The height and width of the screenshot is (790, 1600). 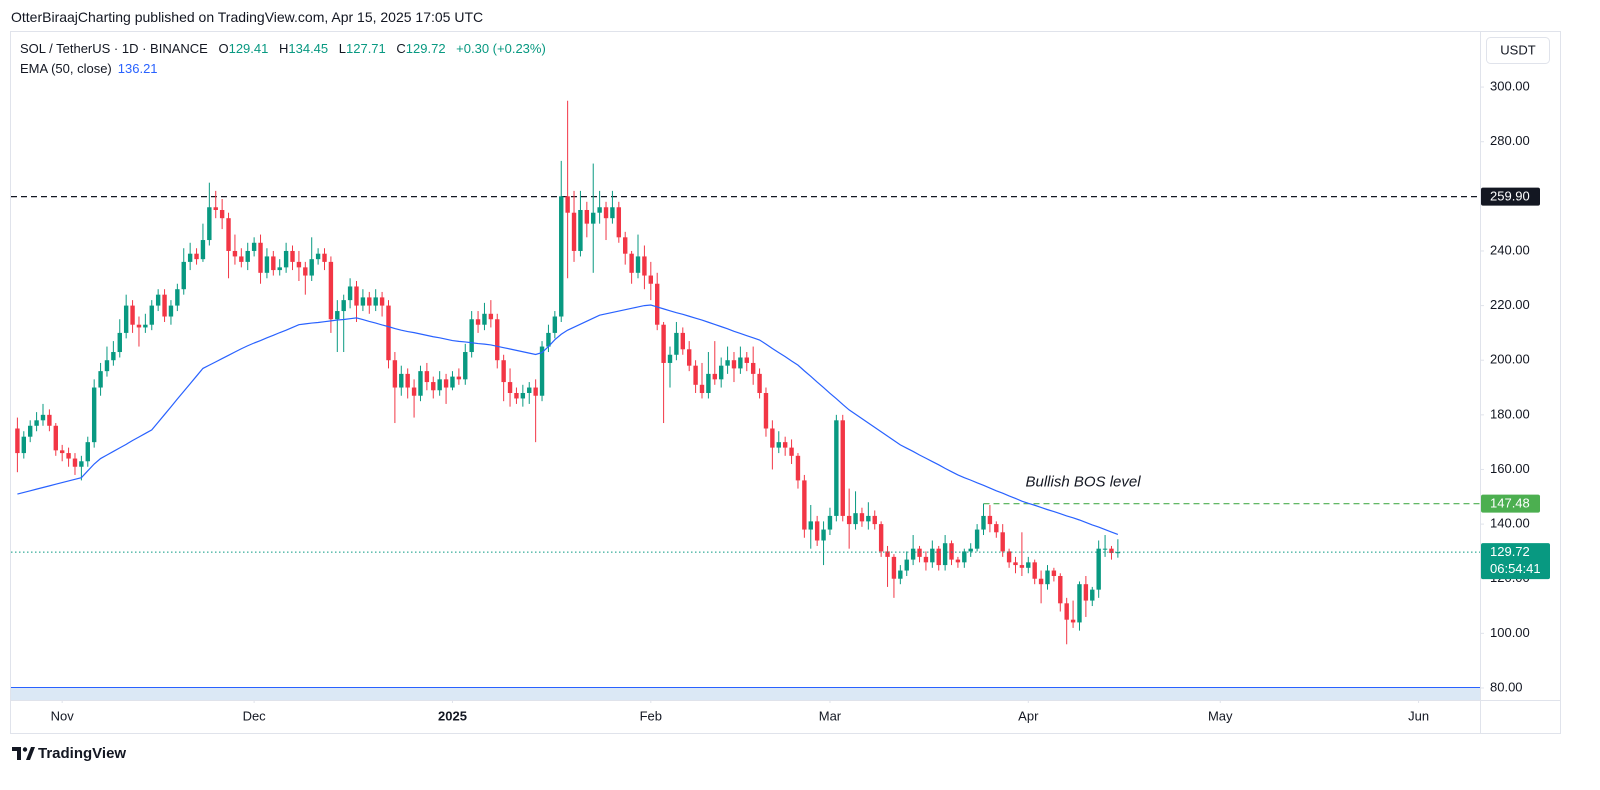 I want to click on x-tick-label: Jun, so click(x=1418, y=715).